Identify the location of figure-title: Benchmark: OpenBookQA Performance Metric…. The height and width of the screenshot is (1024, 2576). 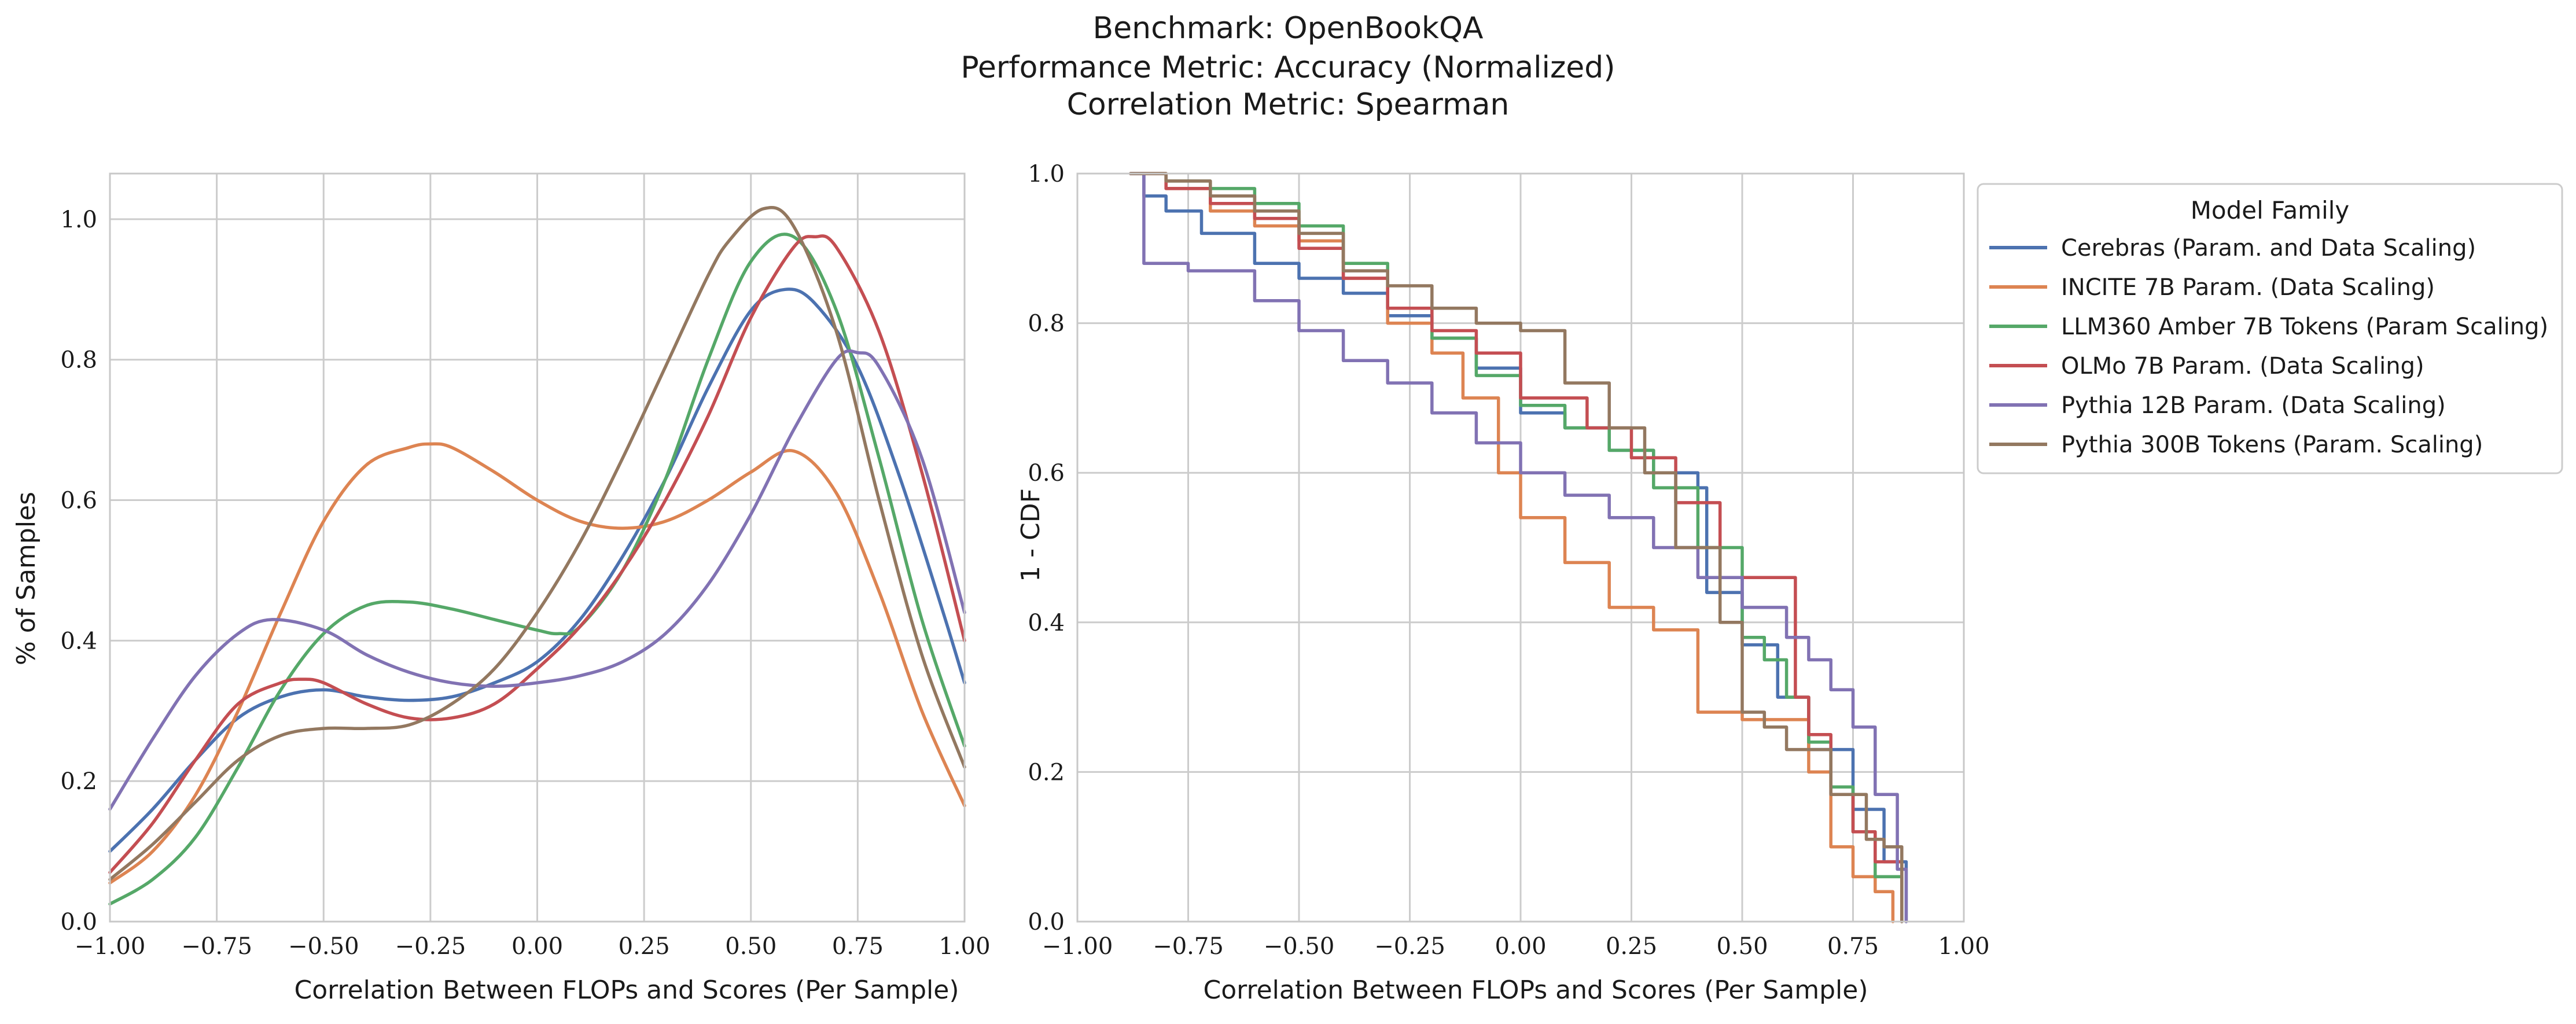
(1288, 66).